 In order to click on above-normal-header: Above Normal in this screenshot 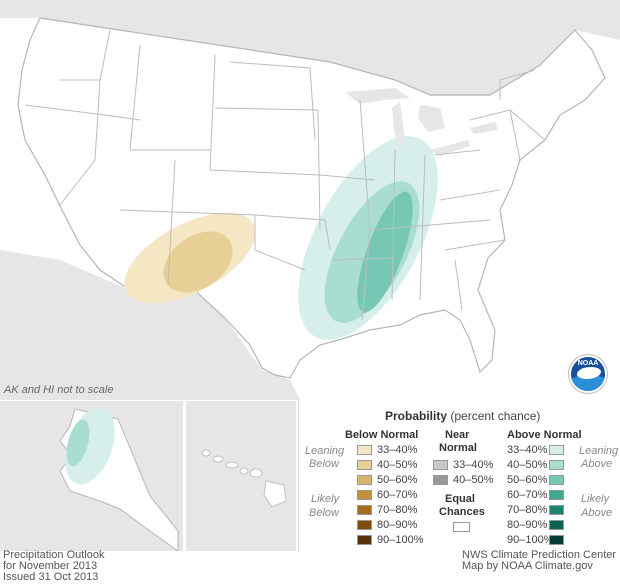, I will do `click(544, 435)`.